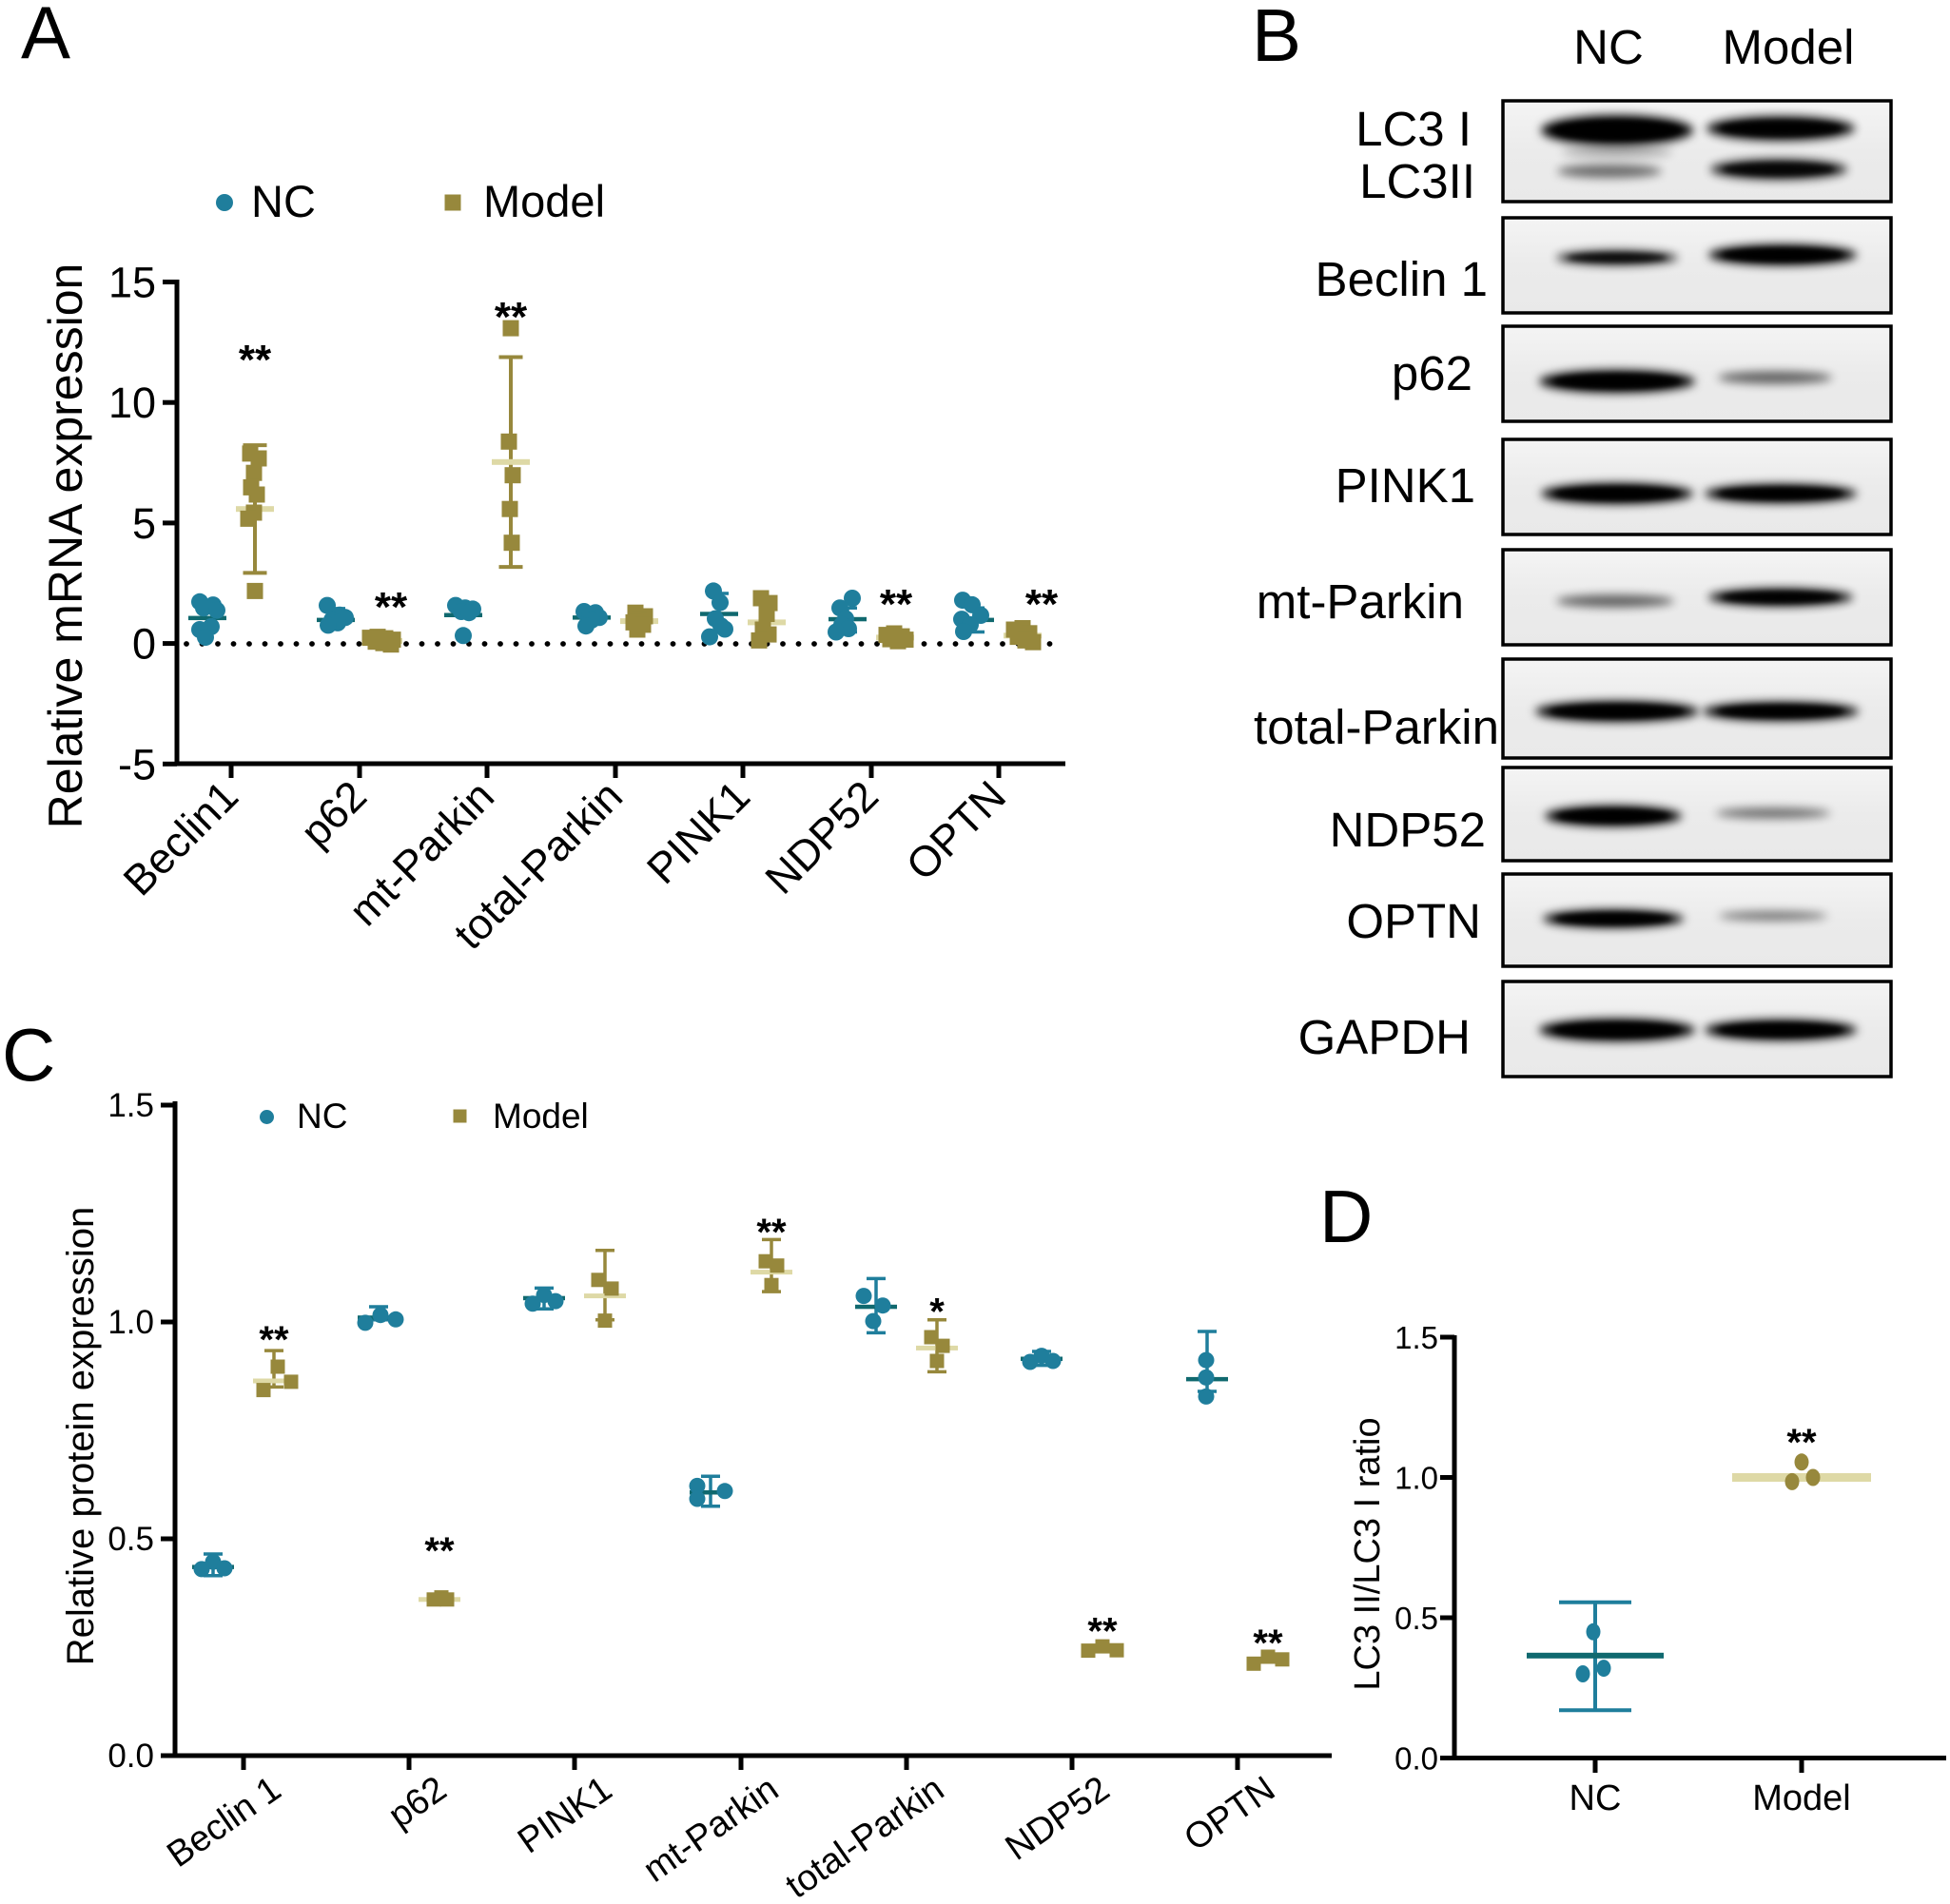 The height and width of the screenshot is (1904, 1950). What do you see at coordinates (1432, 373) in the screenshot?
I see `svg-text: p62` at bounding box center [1432, 373].